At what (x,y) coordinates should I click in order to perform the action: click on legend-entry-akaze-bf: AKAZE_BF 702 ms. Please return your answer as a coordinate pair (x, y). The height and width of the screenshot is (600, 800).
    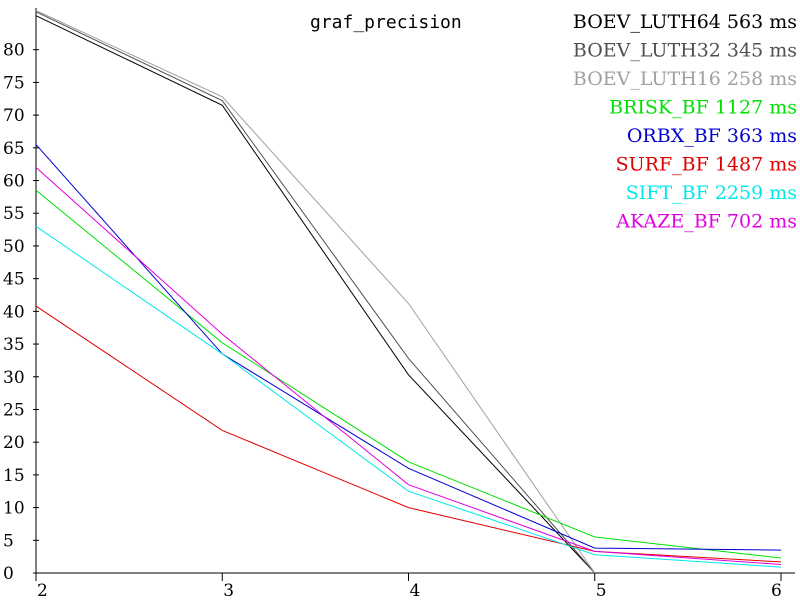
    Looking at the image, I should click on (706, 222).